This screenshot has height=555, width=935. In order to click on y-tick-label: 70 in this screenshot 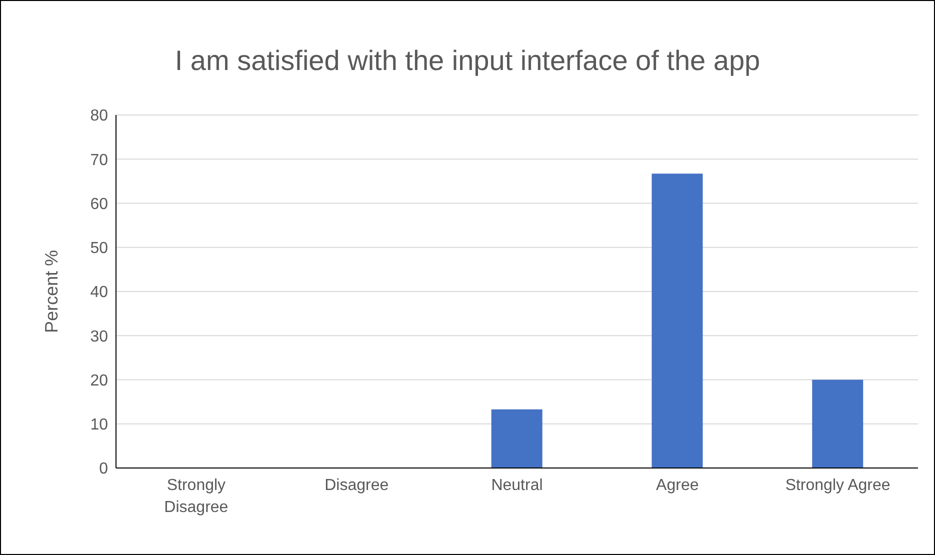, I will do `click(99, 160)`.